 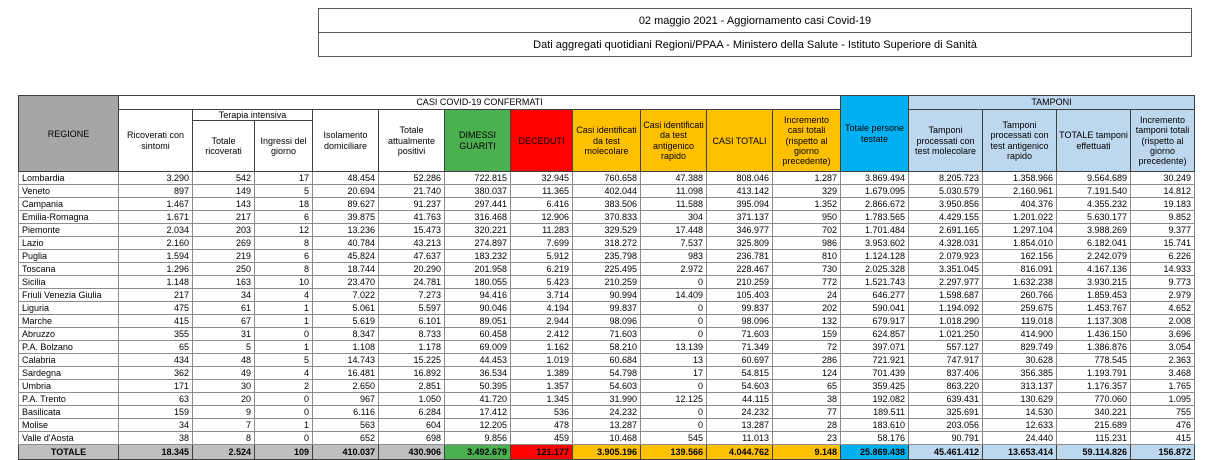 What do you see at coordinates (411, 452) in the screenshot?
I see `totals-value-cell: 430.906` at bounding box center [411, 452].